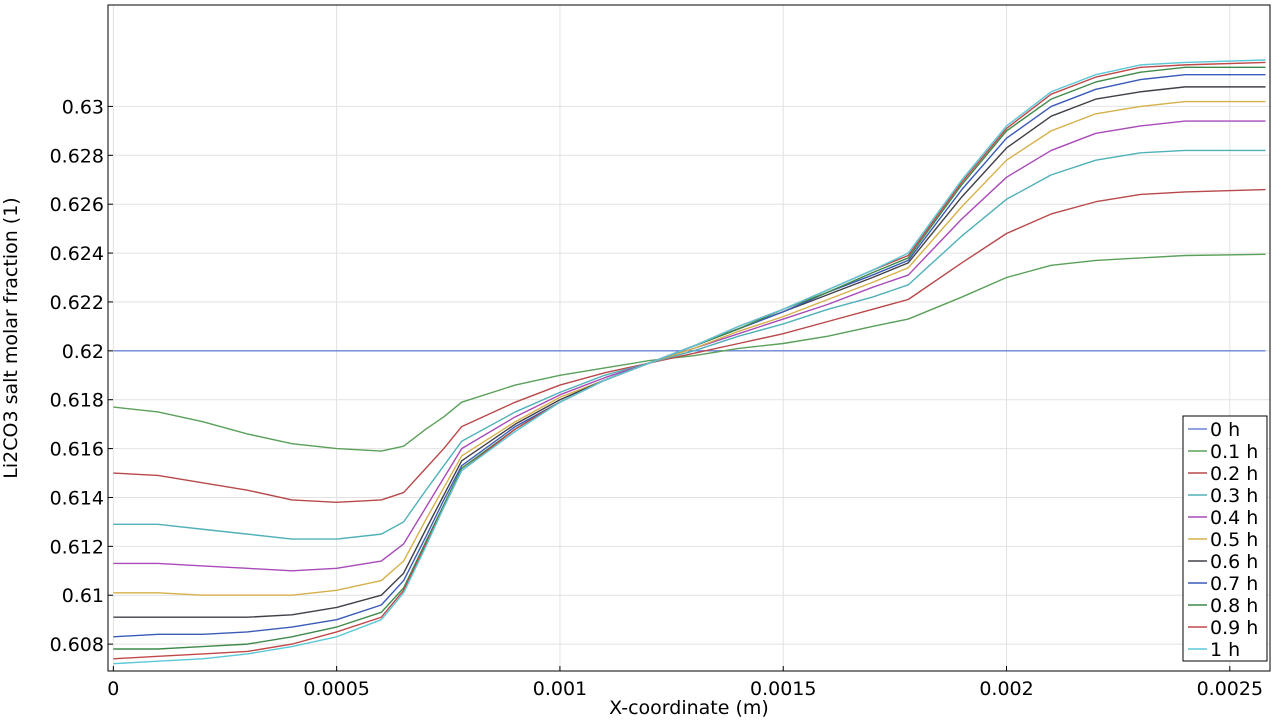  Describe the element at coordinates (77, 547) in the screenshot. I see `y-tick-label: 0.612` at that location.